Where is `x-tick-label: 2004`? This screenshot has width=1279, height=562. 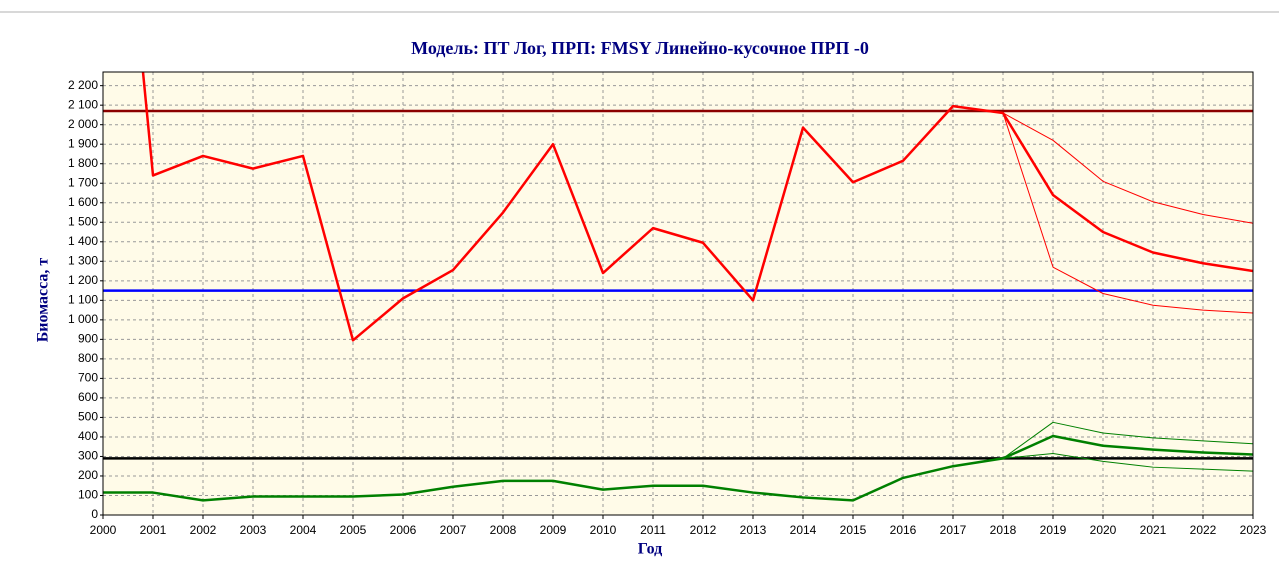
x-tick-label: 2004 is located at coordinates (303, 530).